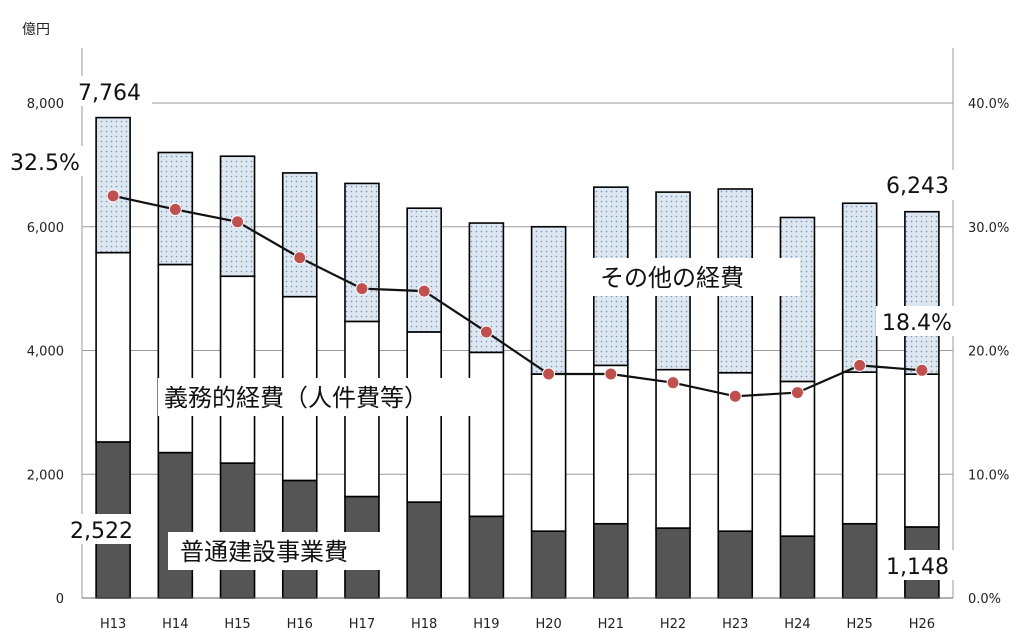 The image size is (1019, 630). Describe the element at coordinates (296, 398) in the screenshot. I see `series-label-mandatory: 義務的経費（人件費等）` at that location.